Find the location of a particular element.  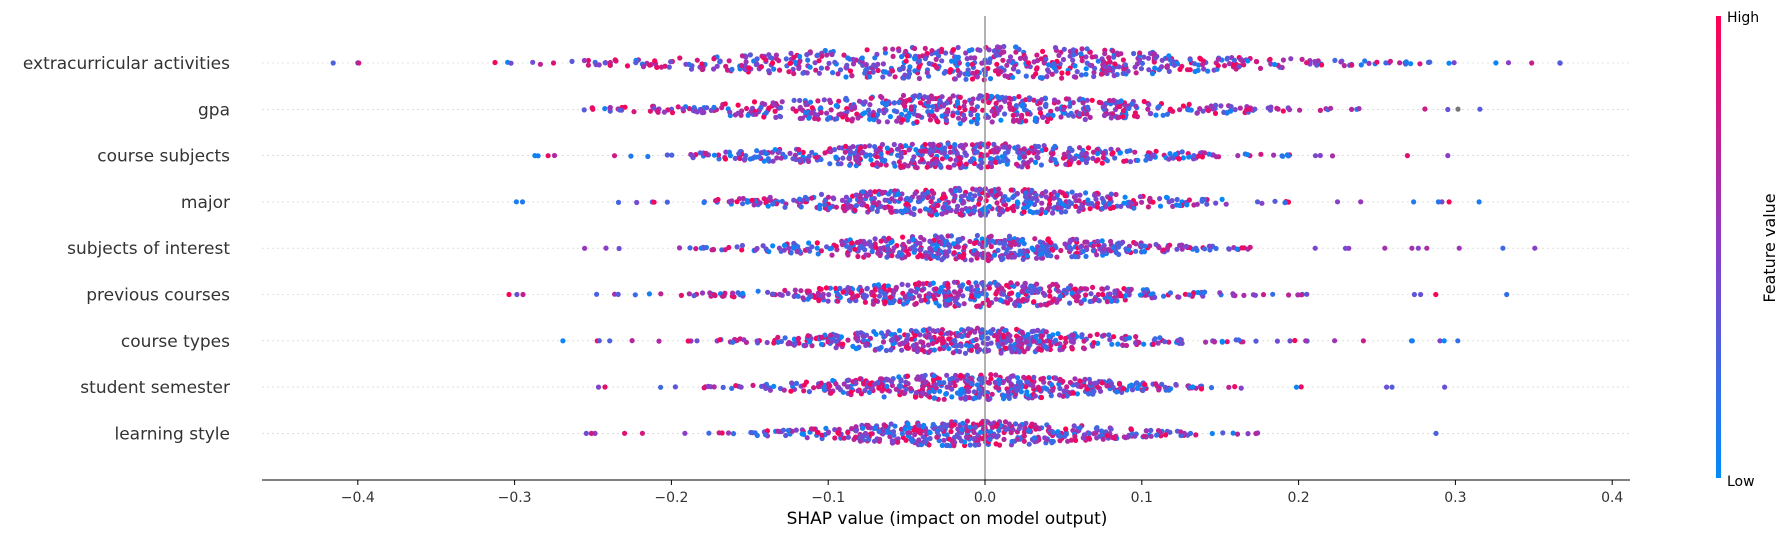

x-tick-label: −0.3 is located at coordinates (515, 498).